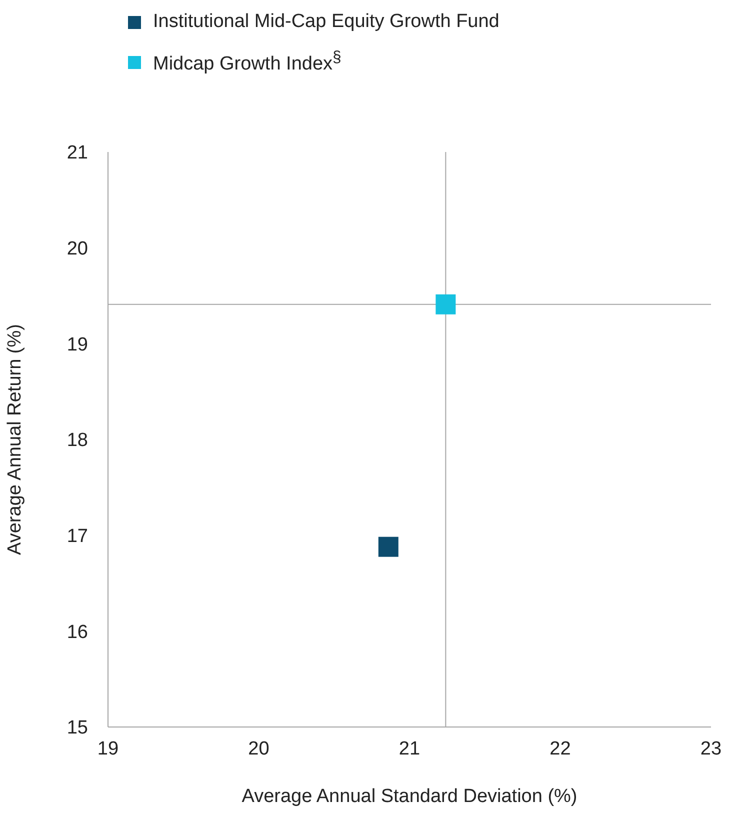 The image size is (731, 814). I want to click on y-tick-label: 18, so click(77, 441).